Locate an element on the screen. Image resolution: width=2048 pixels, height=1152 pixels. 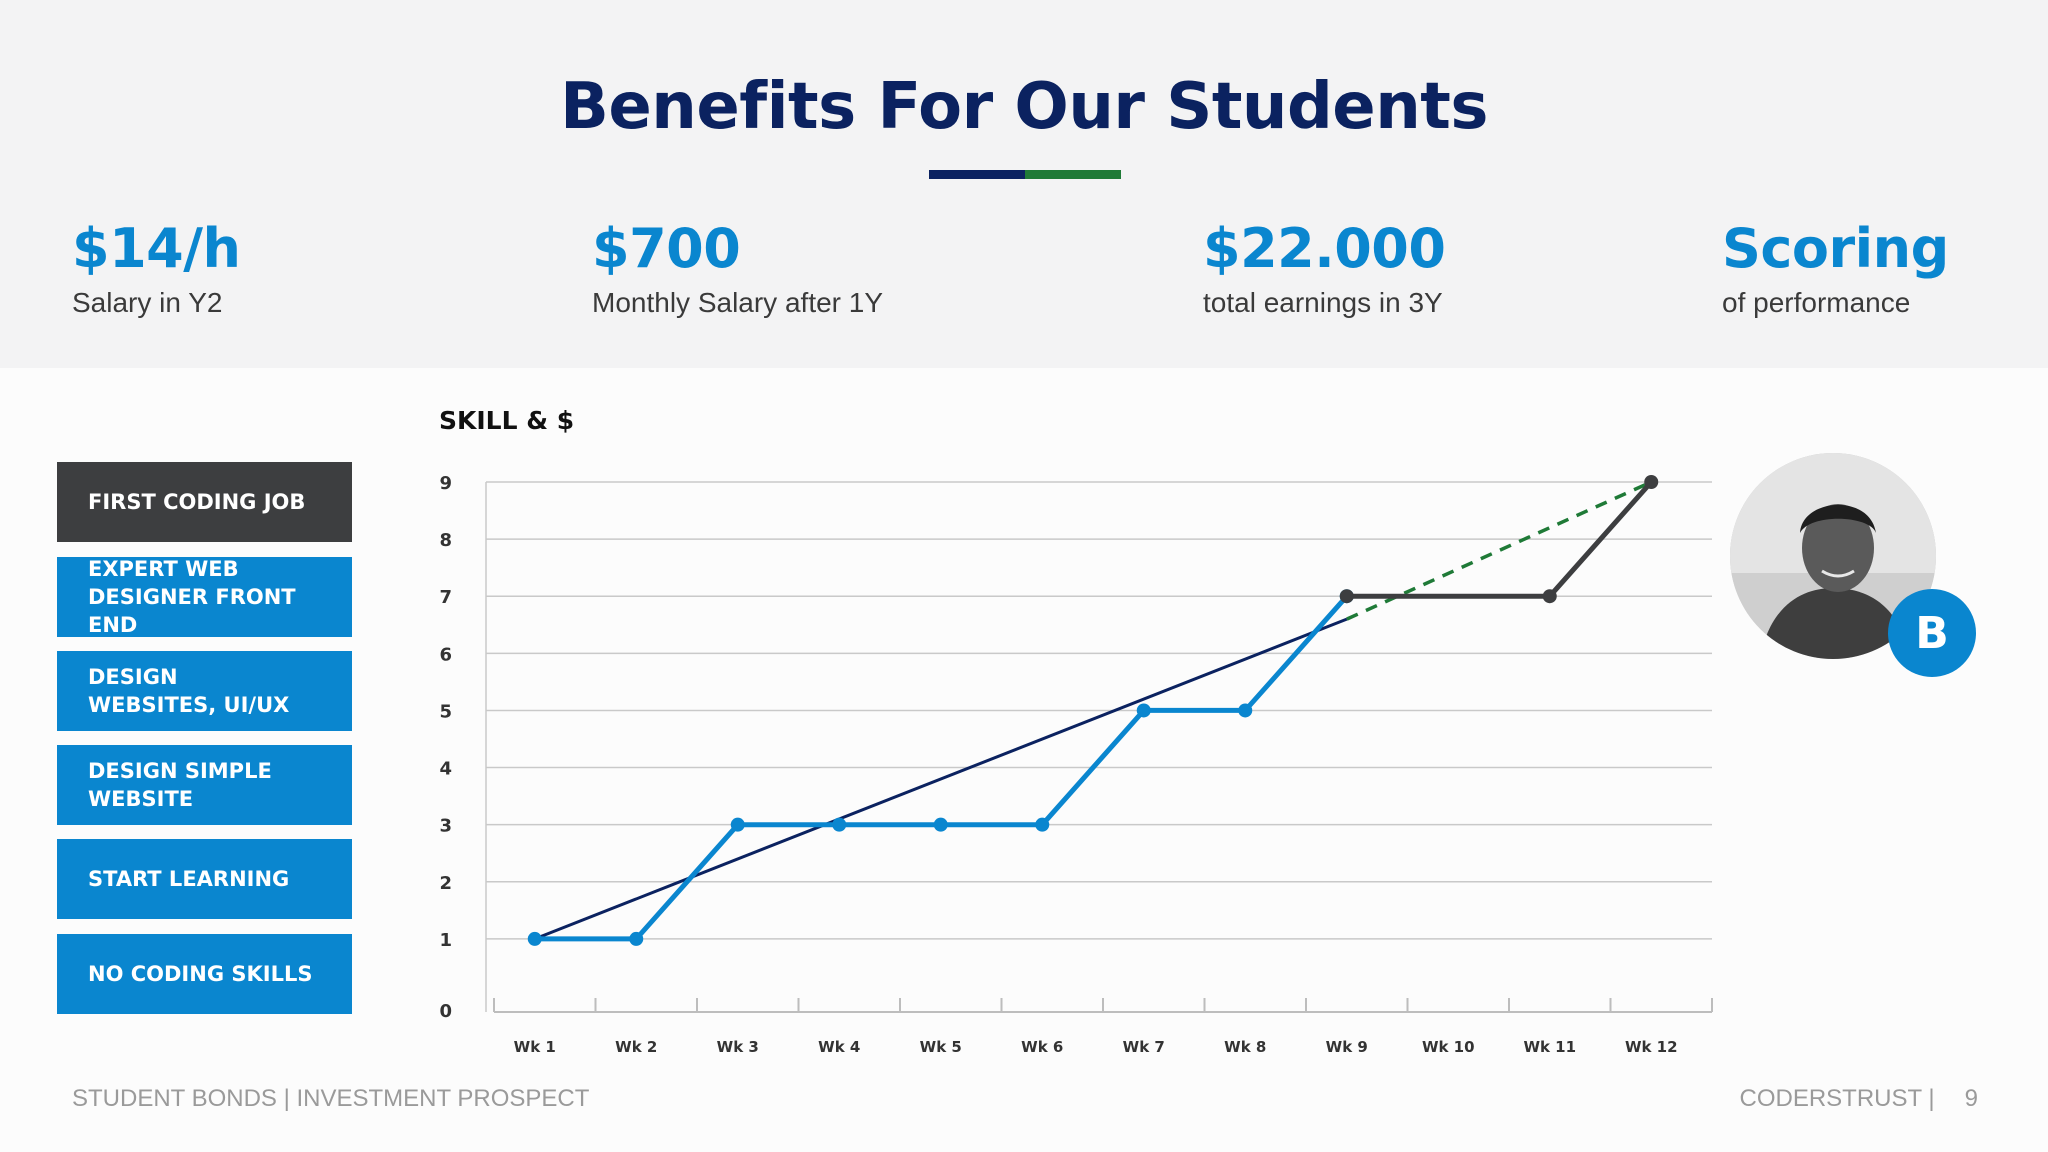
x-tick-label: Wk 5 is located at coordinates (941, 1047).